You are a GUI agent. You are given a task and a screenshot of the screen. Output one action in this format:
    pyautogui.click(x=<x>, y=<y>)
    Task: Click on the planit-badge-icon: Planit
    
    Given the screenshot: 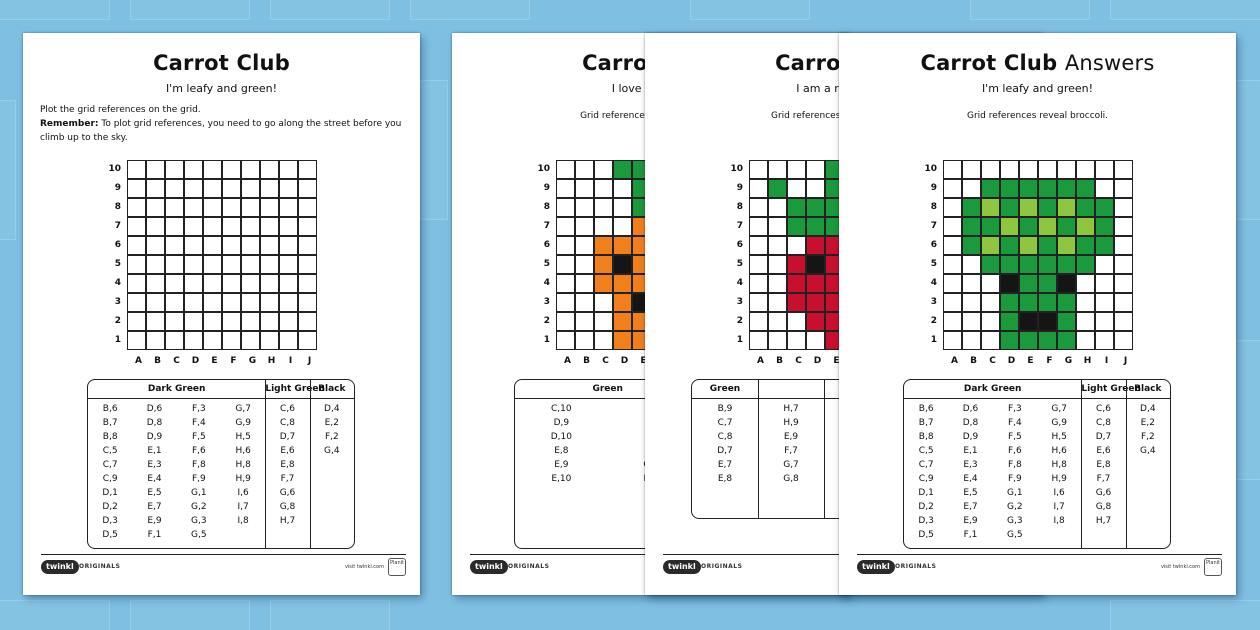 What is the action you would take?
    pyautogui.click(x=397, y=567)
    